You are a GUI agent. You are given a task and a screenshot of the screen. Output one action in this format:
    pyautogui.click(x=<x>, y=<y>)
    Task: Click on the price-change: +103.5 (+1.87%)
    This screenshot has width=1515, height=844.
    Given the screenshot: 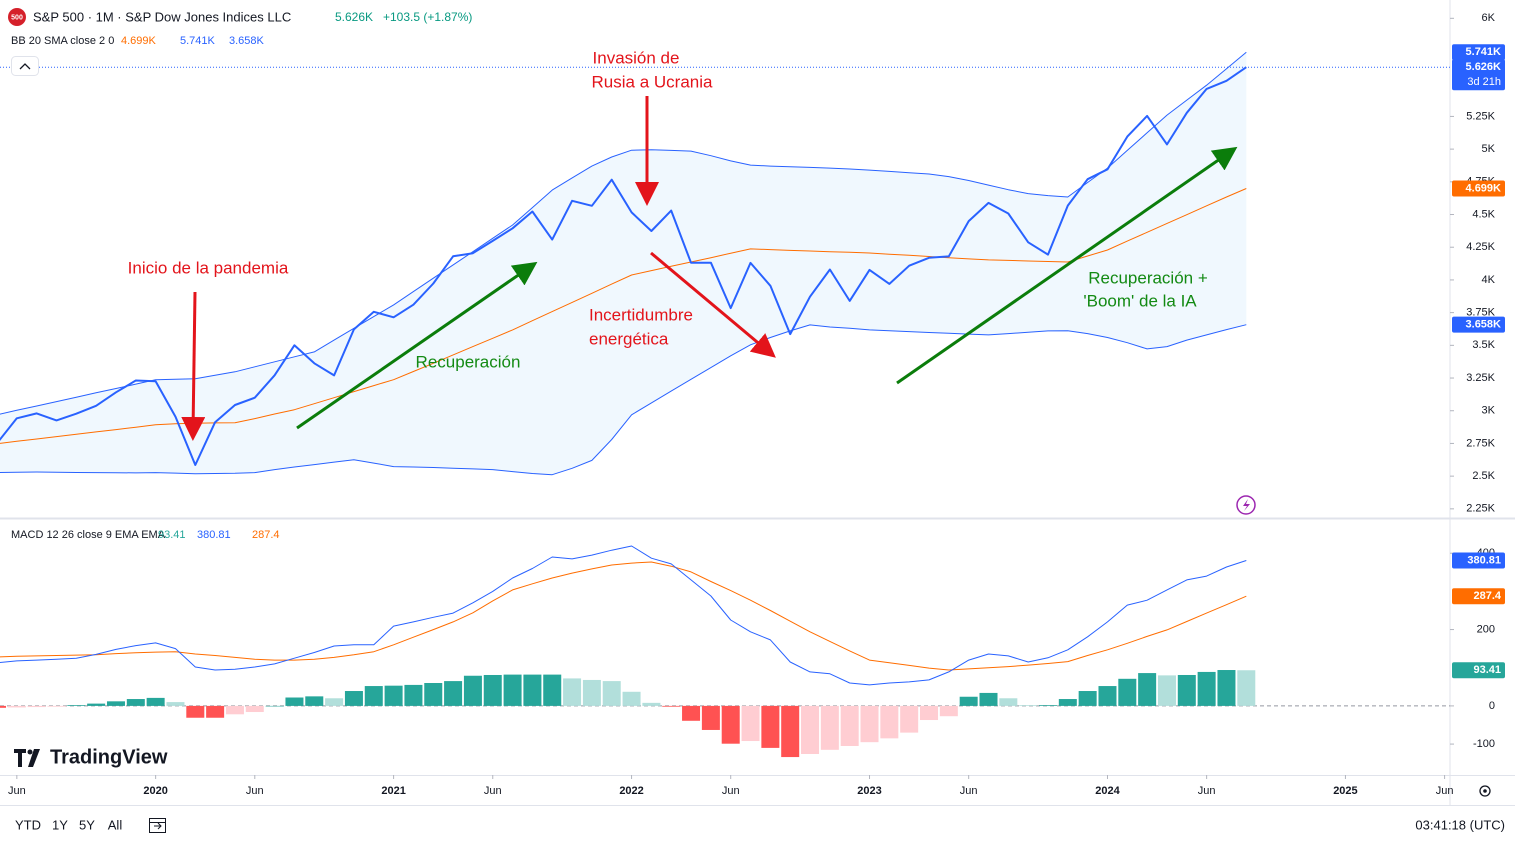 What is the action you would take?
    pyautogui.click(x=427, y=17)
    